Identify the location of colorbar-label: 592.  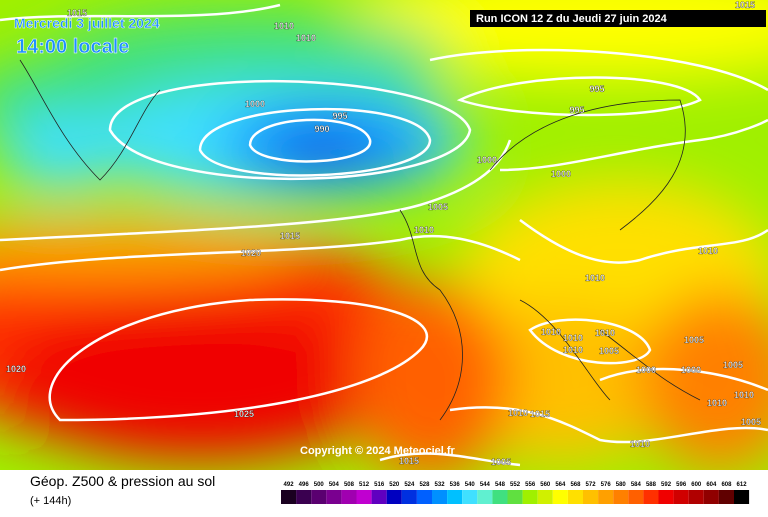
(666, 485).